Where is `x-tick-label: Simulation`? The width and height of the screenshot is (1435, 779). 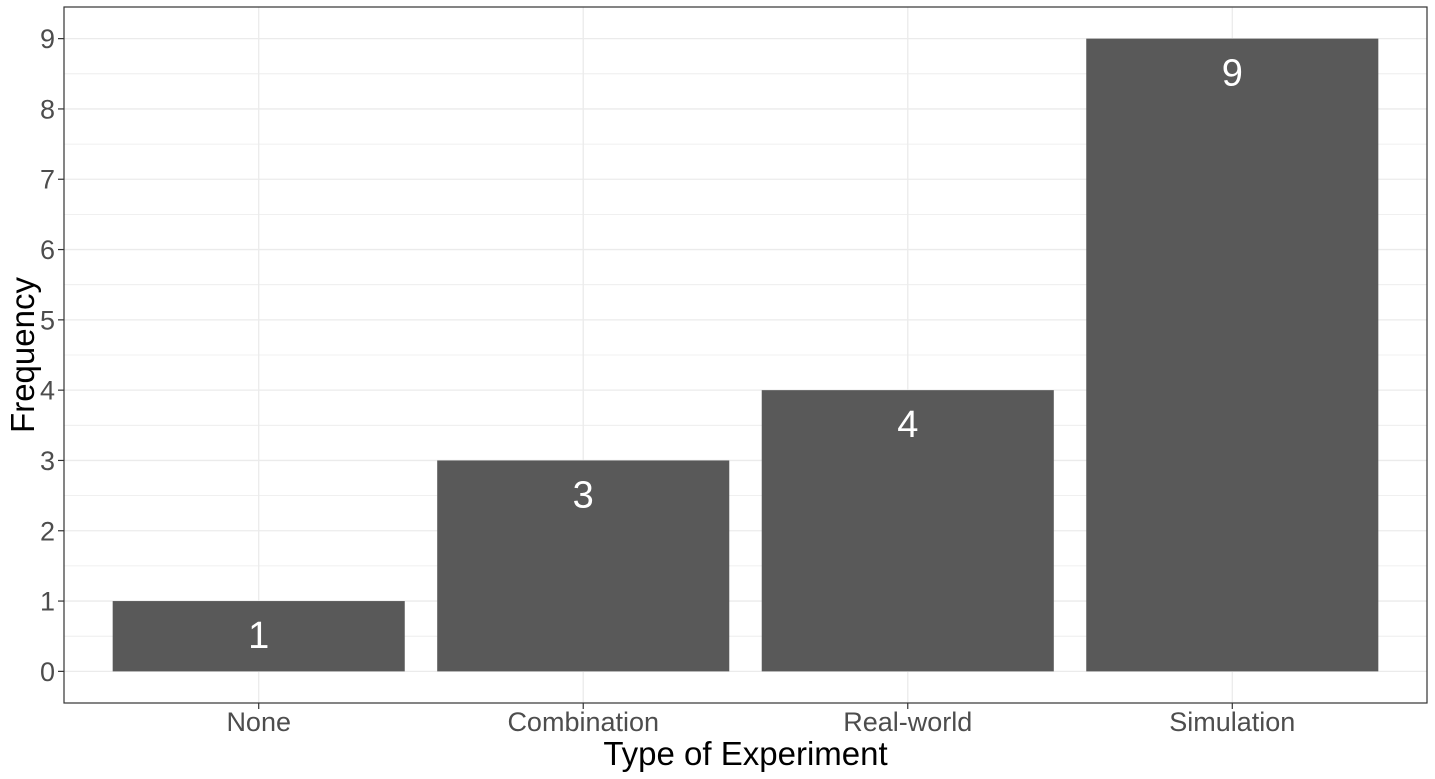 x-tick-label: Simulation is located at coordinates (1232, 722).